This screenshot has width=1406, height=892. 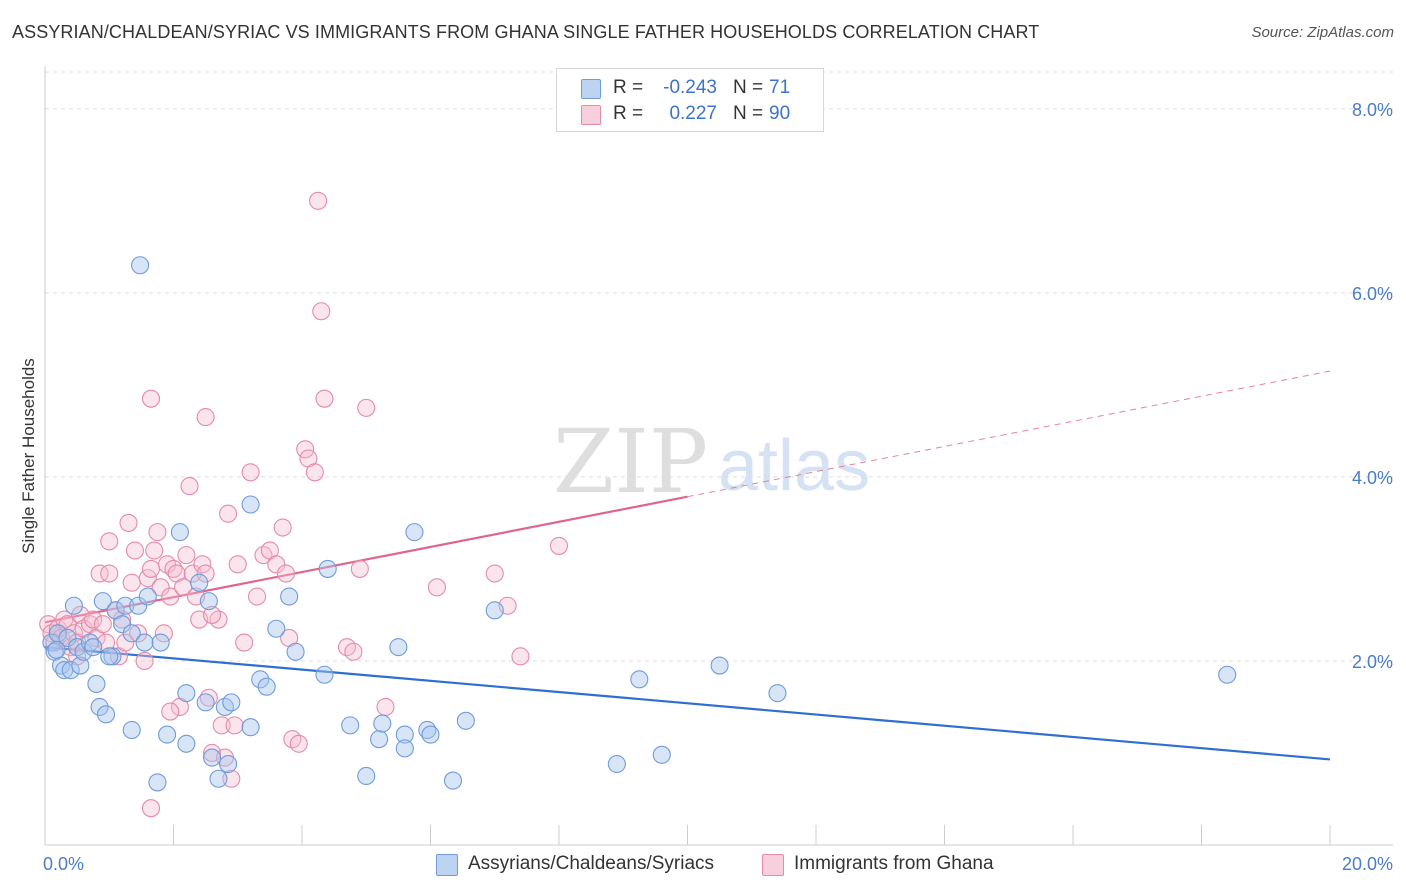 I want to click on legend-r-label: R =, so click(x=628, y=87).